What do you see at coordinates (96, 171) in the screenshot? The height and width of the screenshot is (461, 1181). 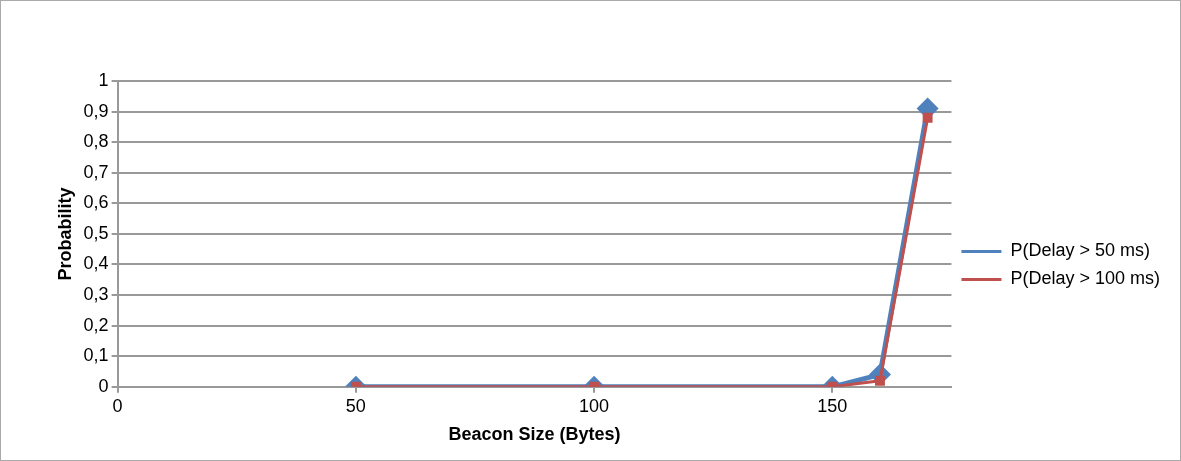 I see `y-tick-label: 0,7` at bounding box center [96, 171].